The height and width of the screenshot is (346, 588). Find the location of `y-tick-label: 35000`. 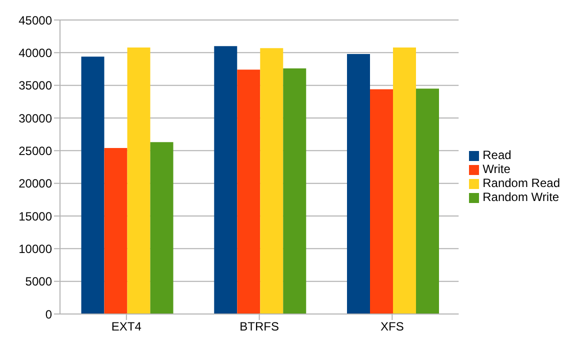

y-tick-label: 35000 is located at coordinates (35, 85).